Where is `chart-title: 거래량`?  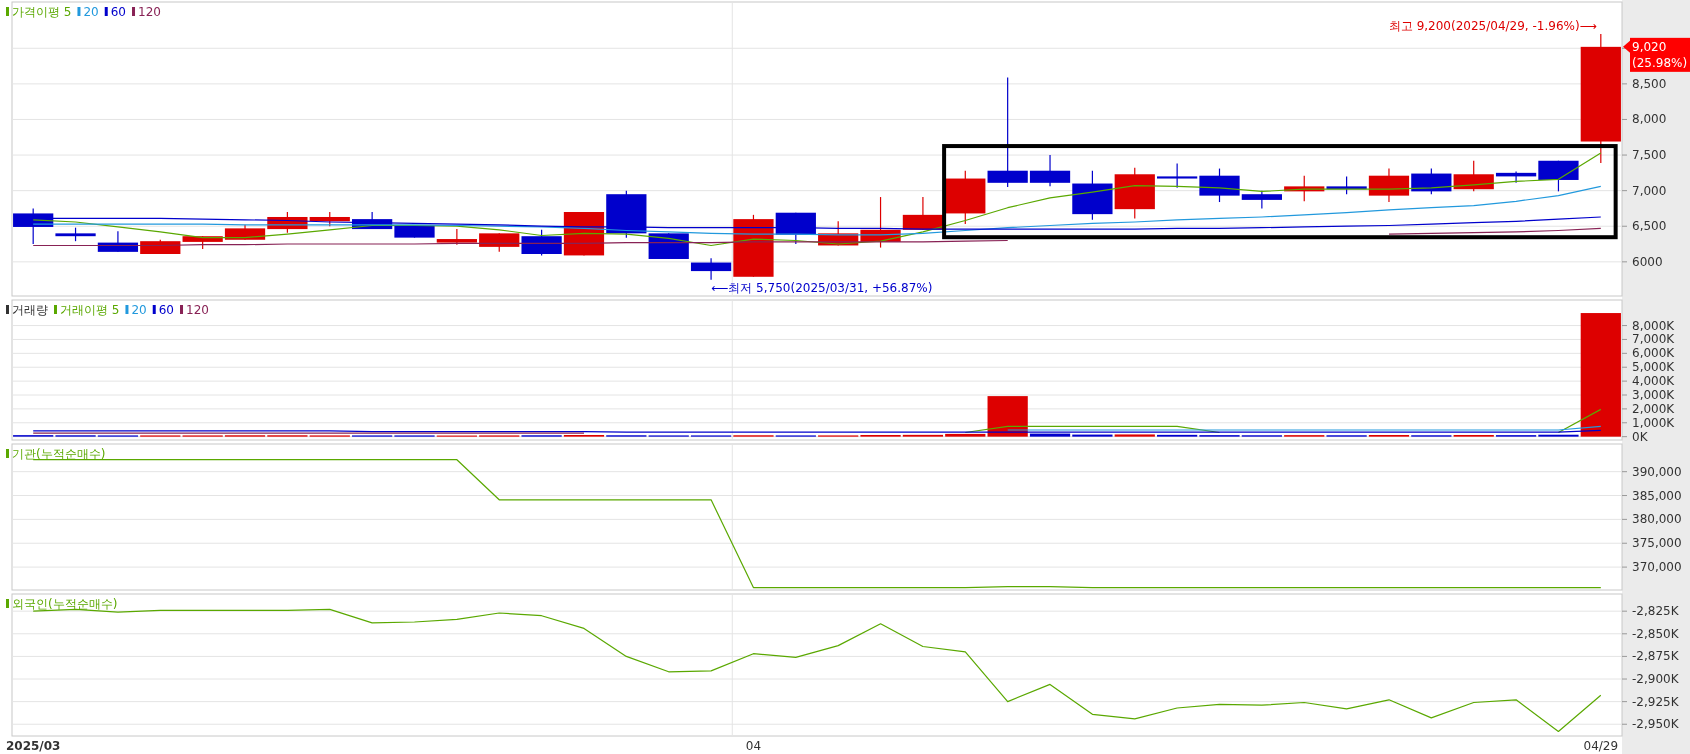
chart-title: 거래량 is located at coordinates (30, 310).